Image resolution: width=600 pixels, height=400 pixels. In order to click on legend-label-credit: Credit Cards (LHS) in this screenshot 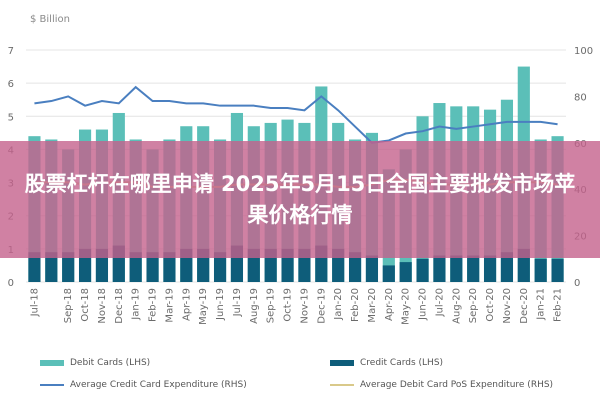, I will do `click(402, 363)`.